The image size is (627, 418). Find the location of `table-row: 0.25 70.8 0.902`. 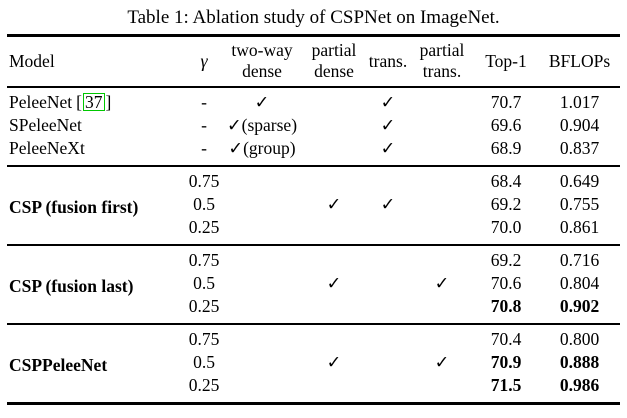

table-row: 0.25 70.8 0.902 is located at coordinates (313, 309).